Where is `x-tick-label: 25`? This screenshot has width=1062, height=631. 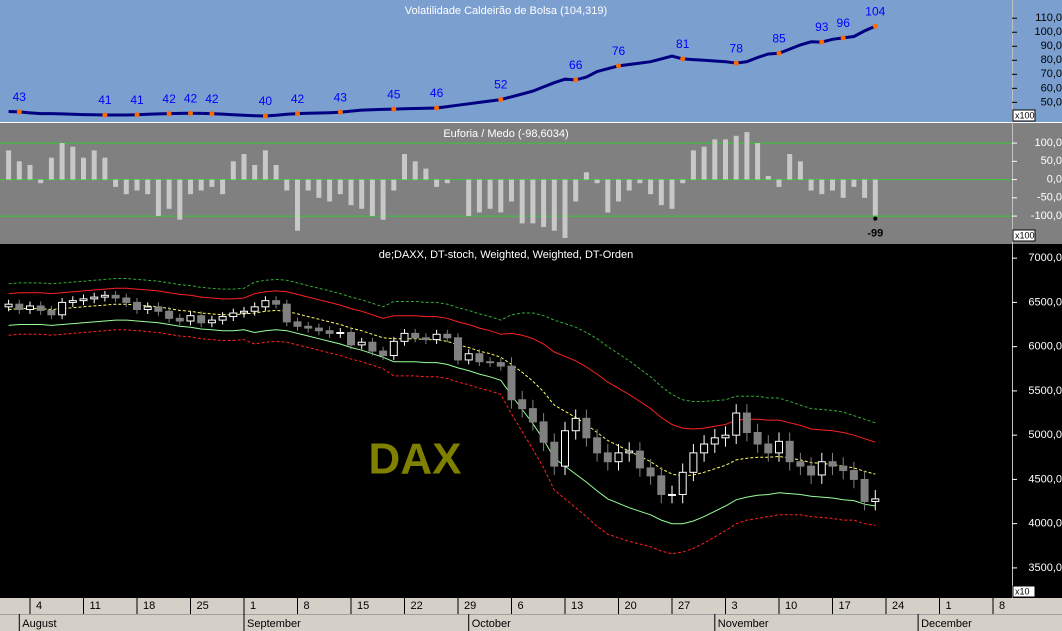 x-tick-label: 25 is located at coordinates (203, 606).